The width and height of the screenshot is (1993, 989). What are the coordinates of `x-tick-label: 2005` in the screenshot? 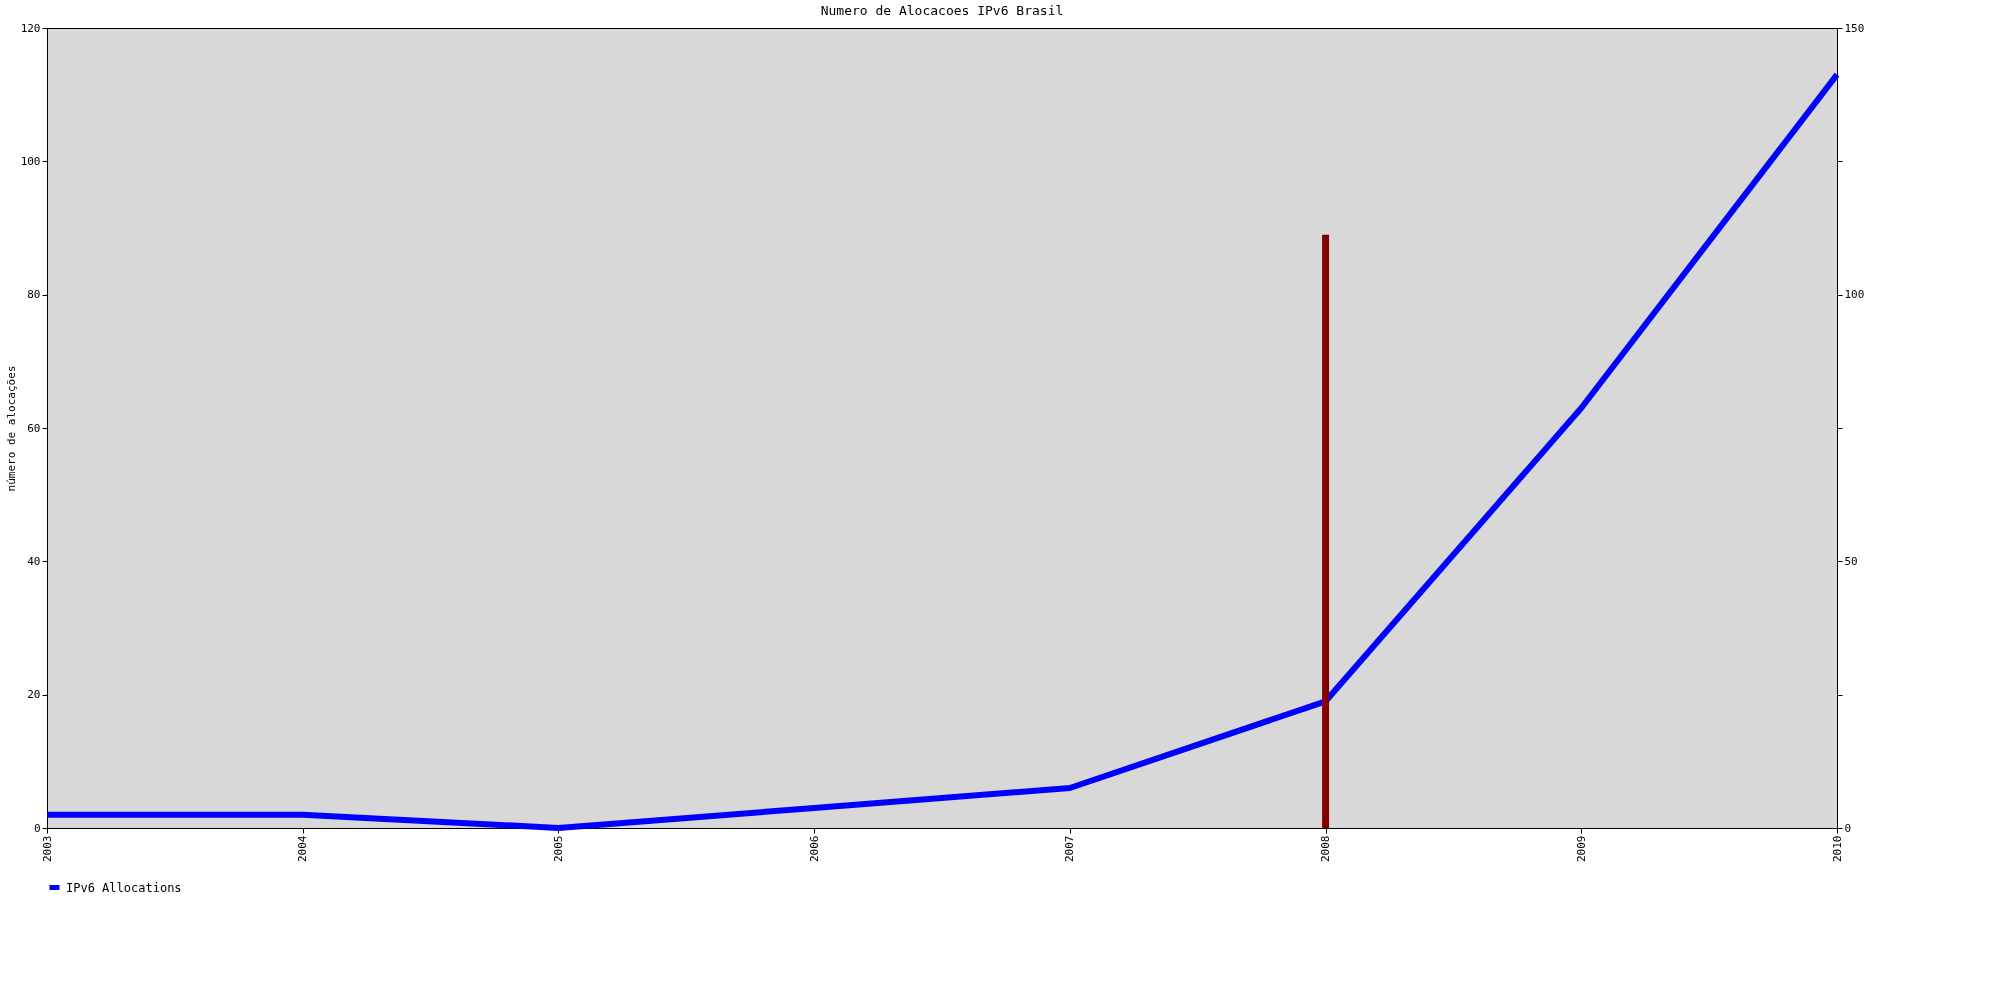 It's located at (558, 848).